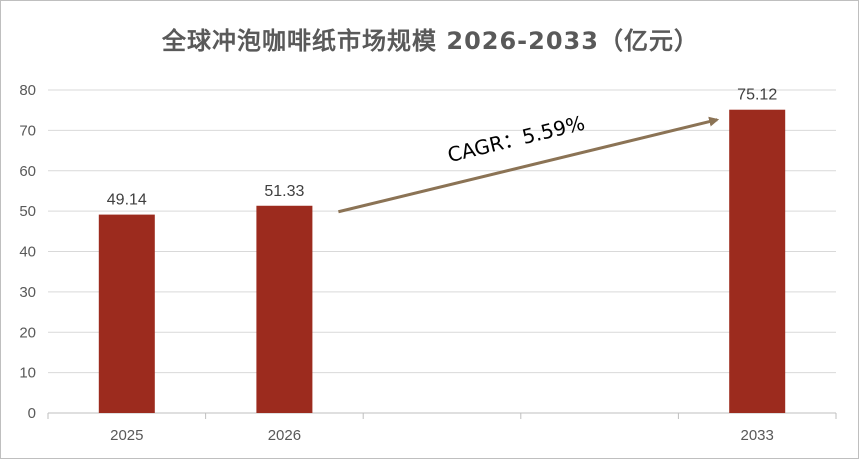  Describe the element at coordinates (757, 95) in the screenshot. I see `data-label: 75.12` at that location.